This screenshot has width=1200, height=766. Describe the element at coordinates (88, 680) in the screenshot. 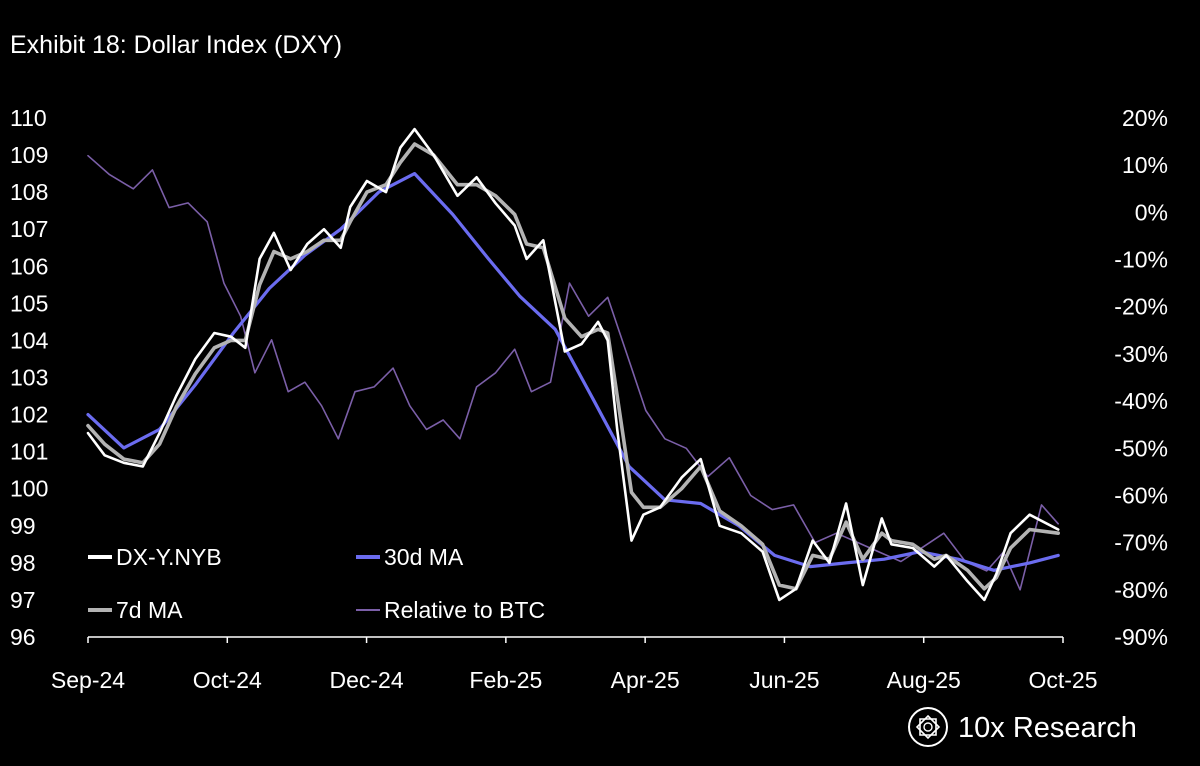

I see `x-tick-label: Sep-24` at that location.